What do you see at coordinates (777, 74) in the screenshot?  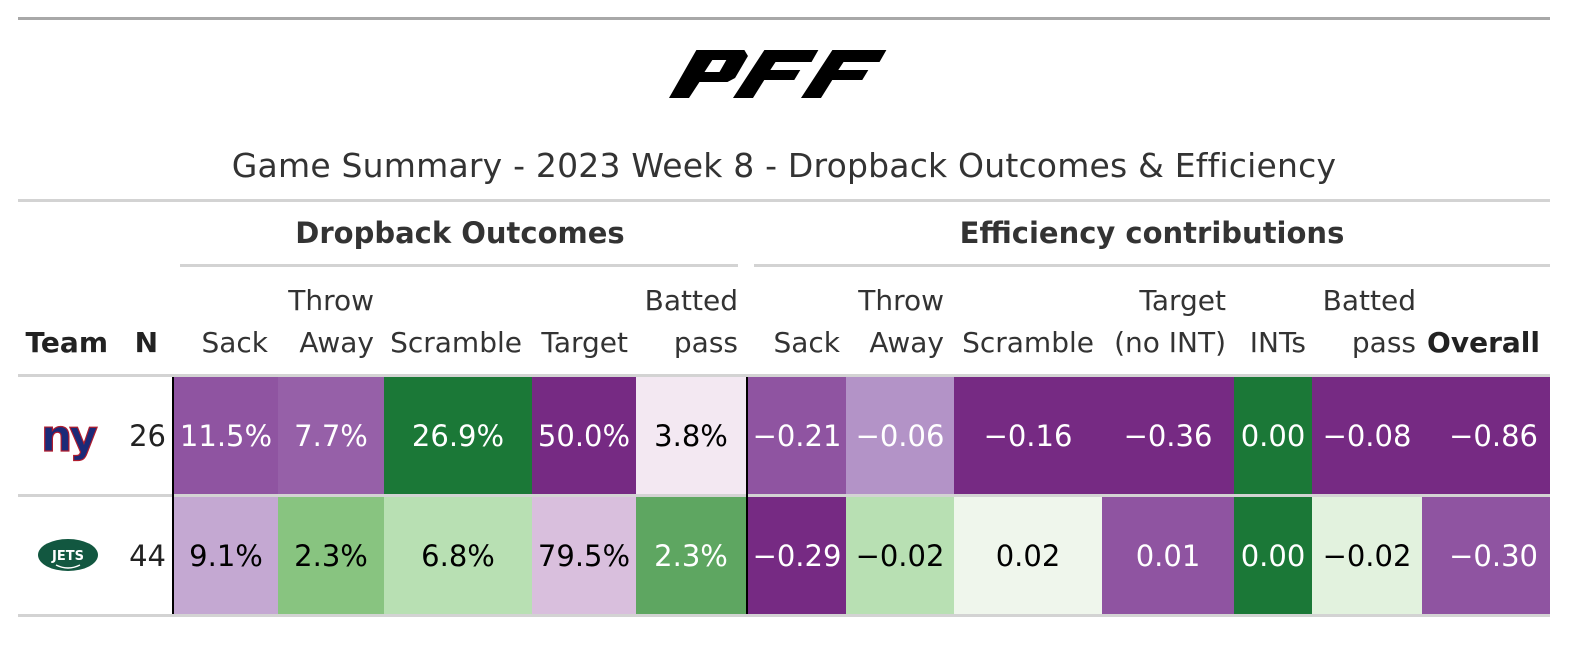 I see `pff-logo` at bounding box center [777, 74].